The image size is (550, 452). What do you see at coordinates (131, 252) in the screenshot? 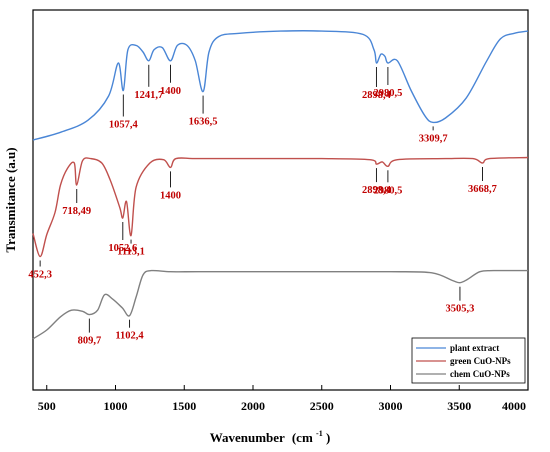
I see `peak-label: 1113,1` at bounding box center [131, 252].